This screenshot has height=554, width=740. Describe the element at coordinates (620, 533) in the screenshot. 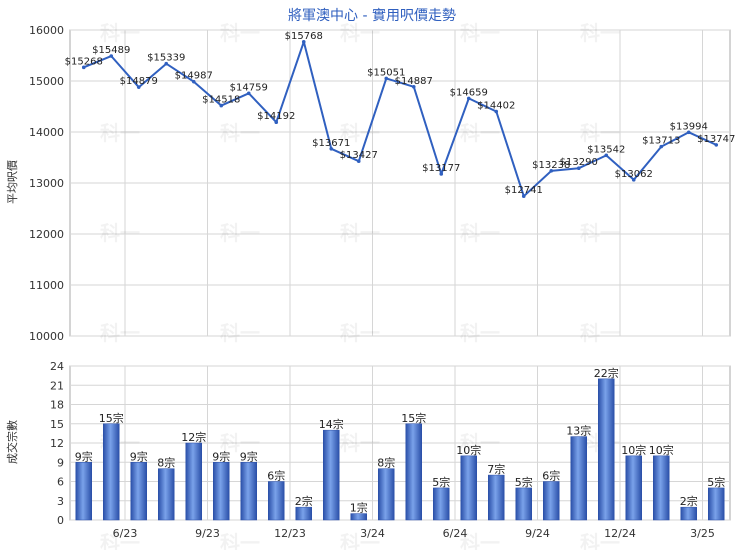

I see `x-tick-label: 12/24` at that location.